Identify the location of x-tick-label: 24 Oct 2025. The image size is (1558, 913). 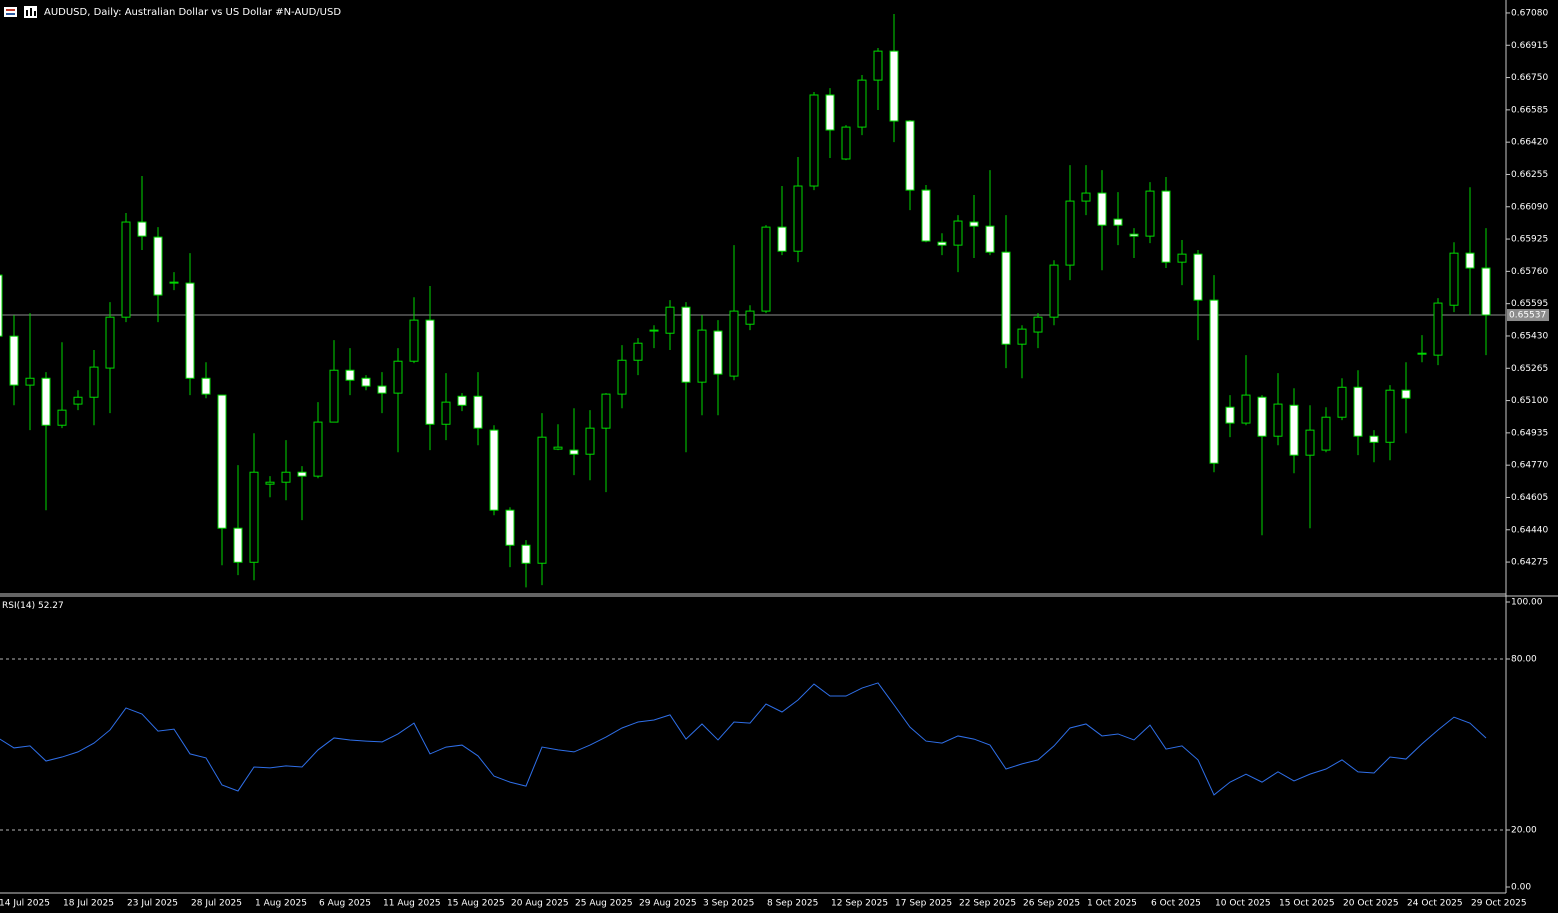
(1435, 904).